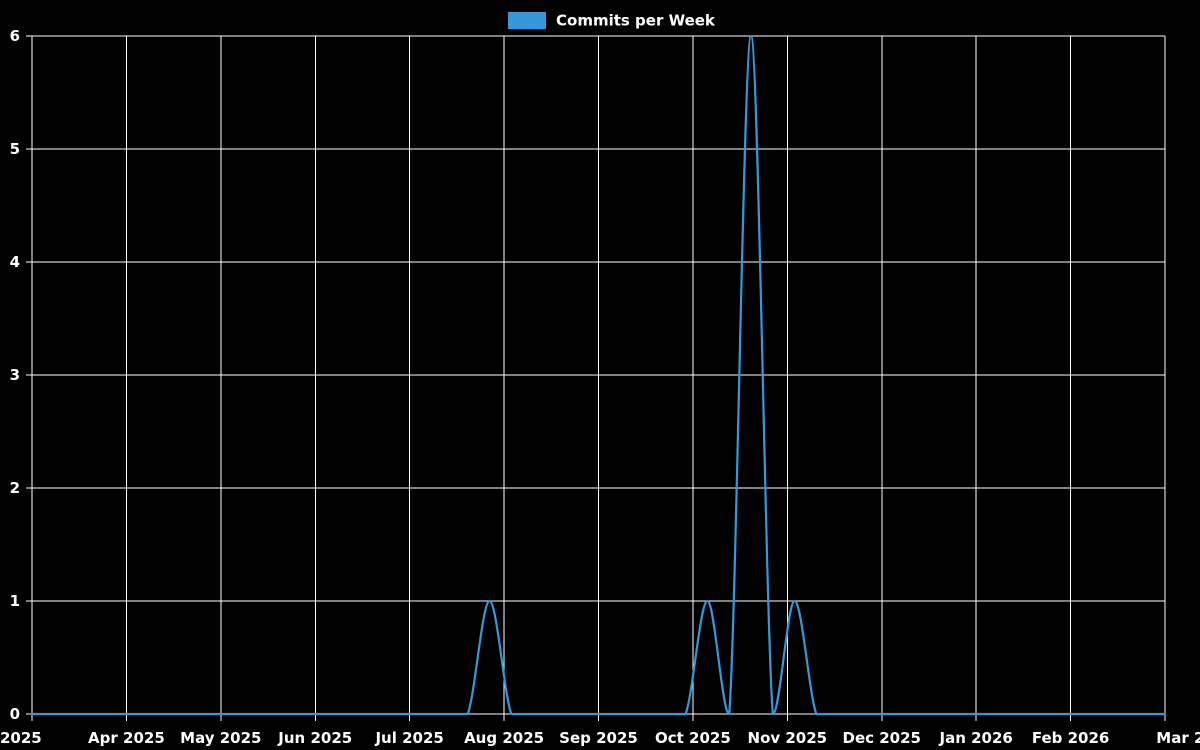 Image resolution: width=1200 pixels, height=750 pixels. I want to click on x-tick-label: Aug 2025, so click(504, 738).